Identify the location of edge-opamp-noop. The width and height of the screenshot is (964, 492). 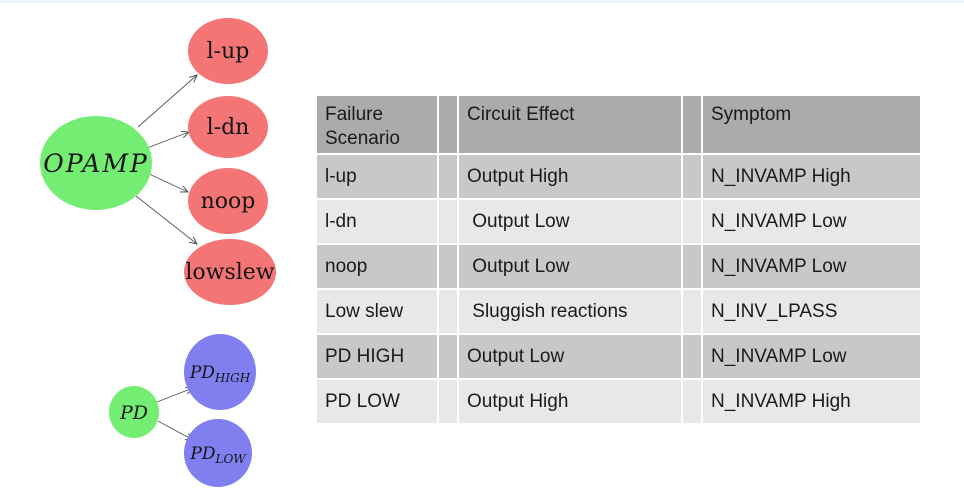
(167, 182).